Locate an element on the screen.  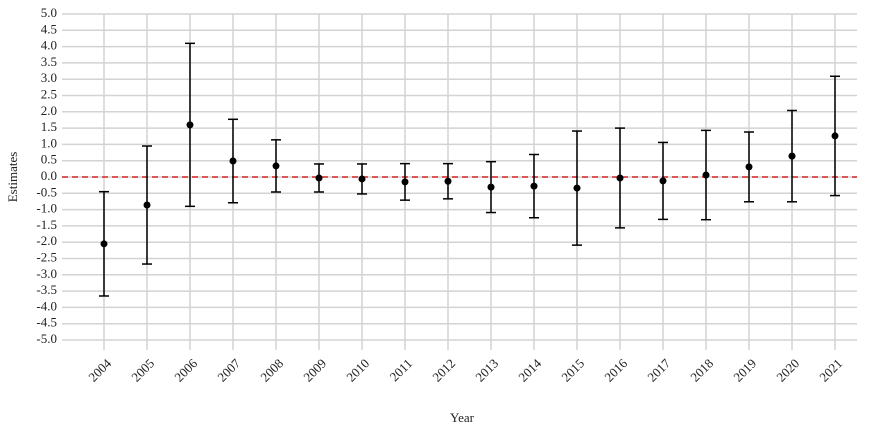
x-tick-label: 2010 is located at coordinates (357, 370).